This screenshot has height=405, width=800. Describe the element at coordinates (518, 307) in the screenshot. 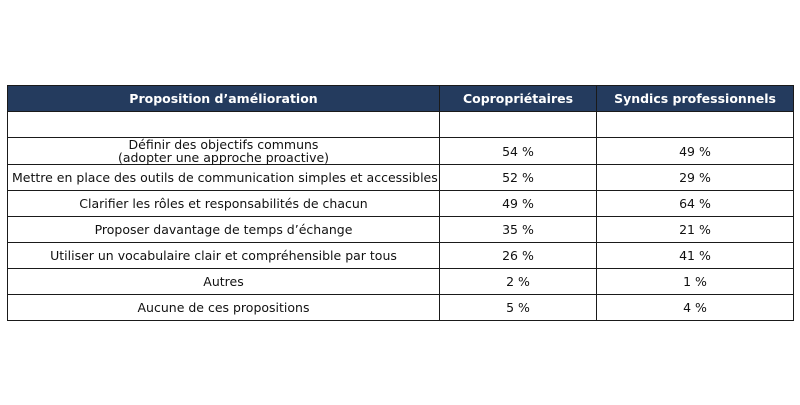

I see `coproprietaires-value: 5 %` at that location.